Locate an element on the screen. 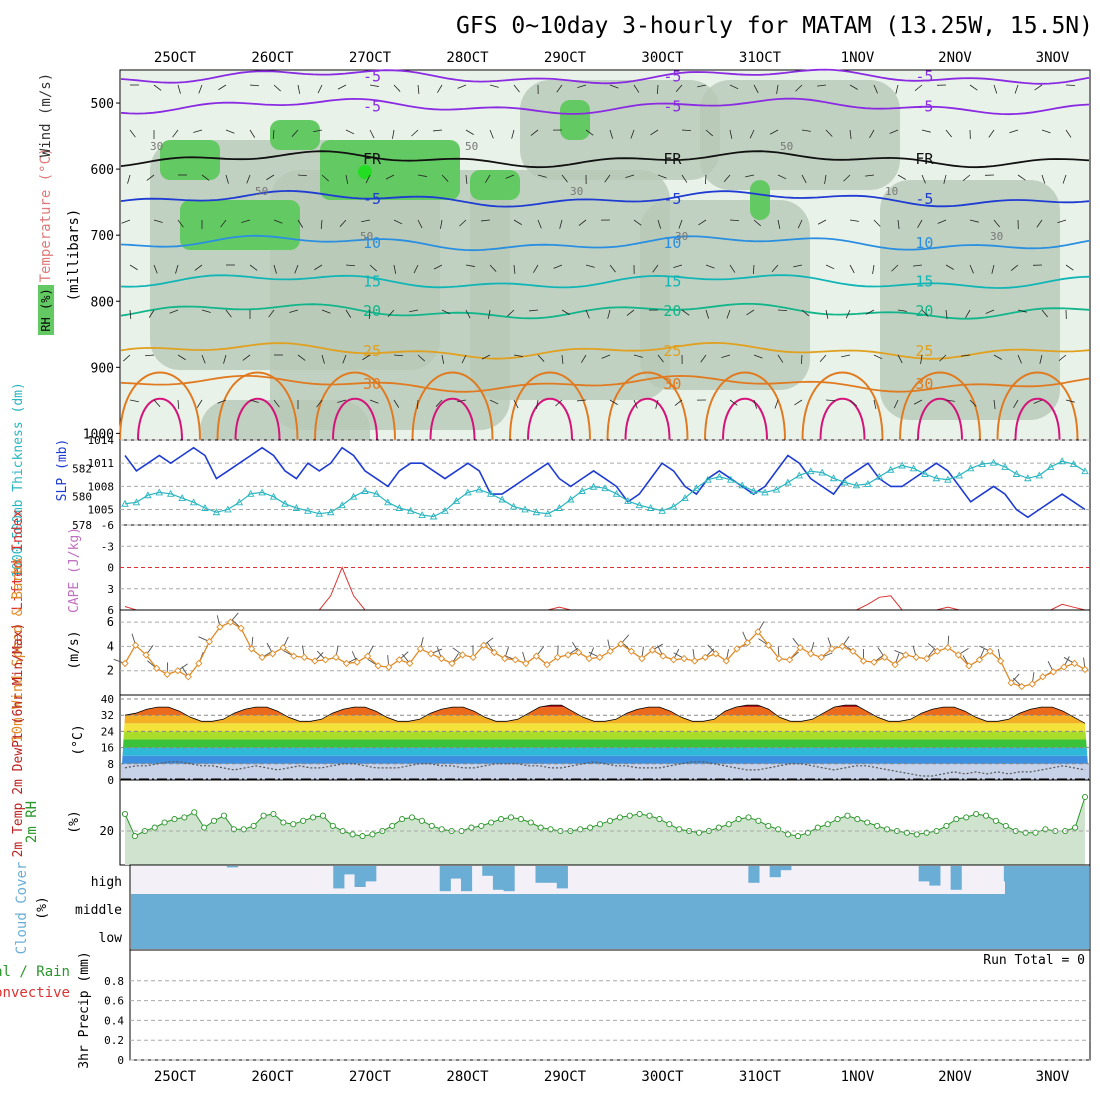 Image resolution: width=1100 pixels, height=1100 pixels. wind10m-panel is located at coordinates (605, 652).